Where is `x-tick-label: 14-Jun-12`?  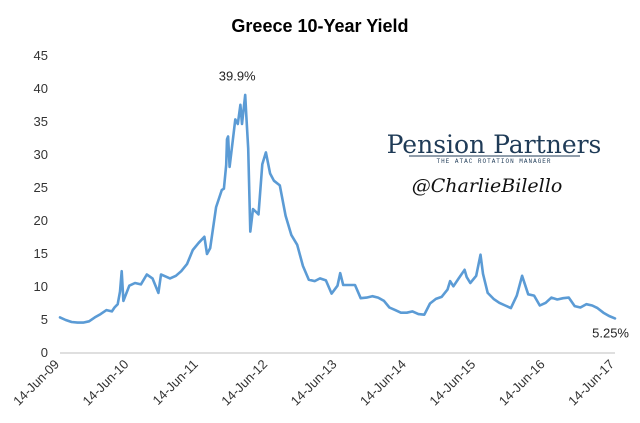 x-tick-label: 14-Jun-12 is located at coordinates (244, 383).